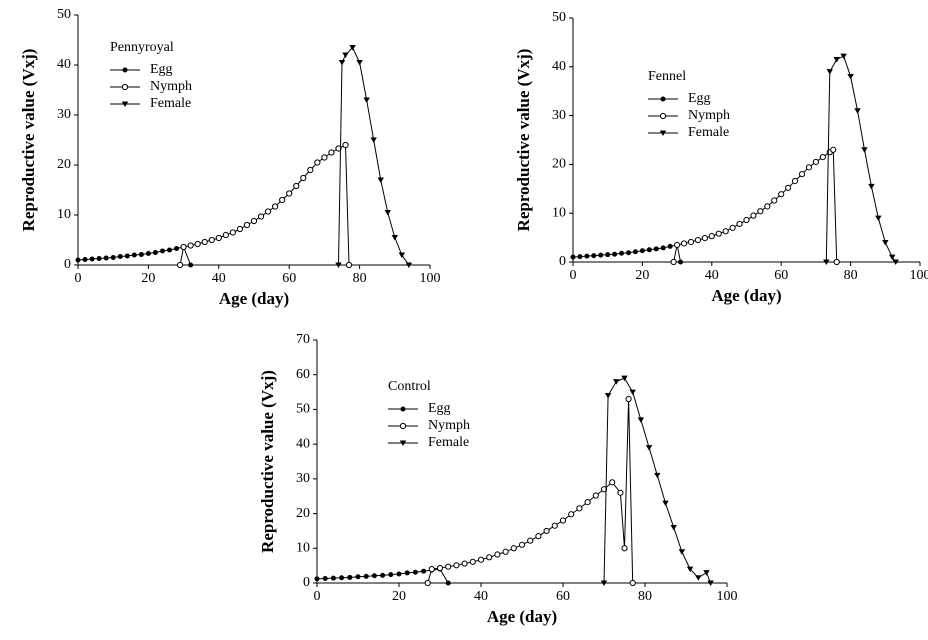 The height and width of the screenshot is (640, 928). What do you see at coordinates (746, 295) in the screenshot?
I see `x-axis-label: Age (day)` at bounding box center [746, 295].